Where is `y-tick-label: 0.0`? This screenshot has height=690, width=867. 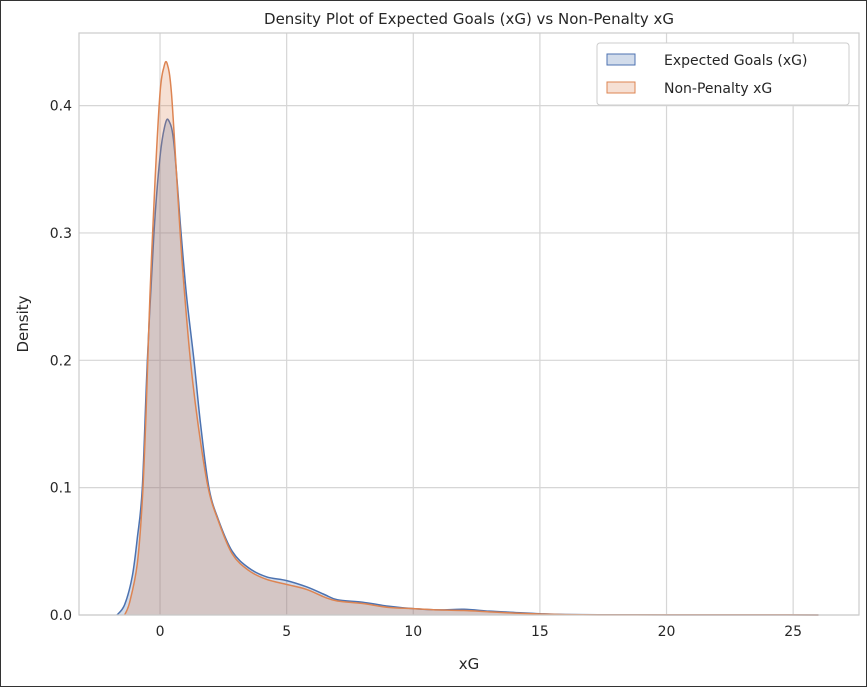
y-tick-label: 0.0 is located at coordinates (61, 616).